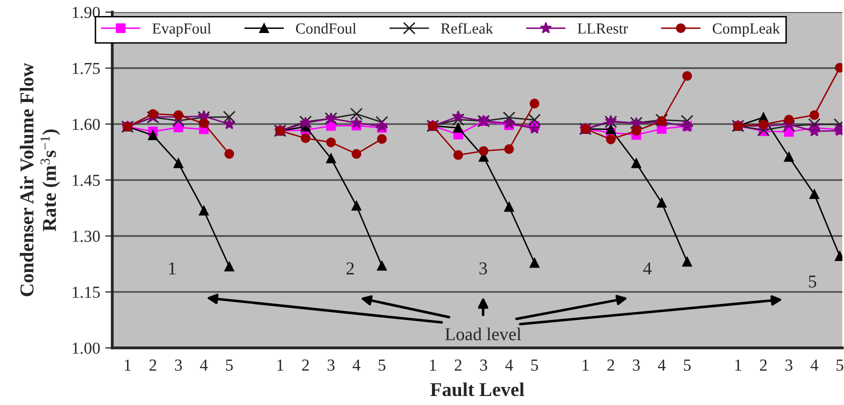  I want to click on legend-label: RefLeak, so click(467, 28).